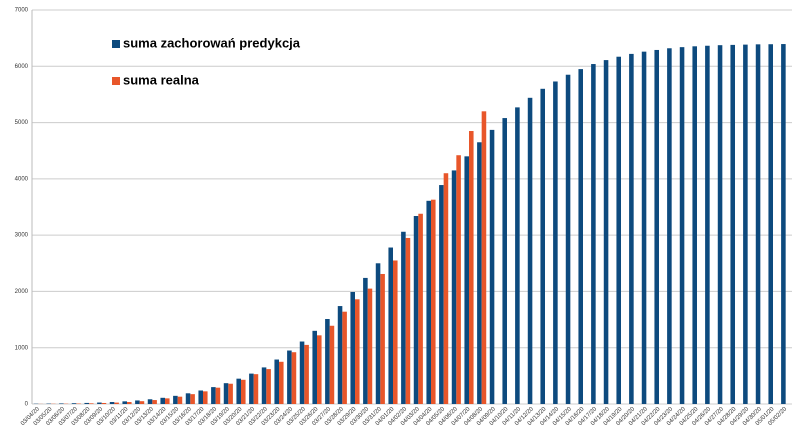 This screenshot has height=439, width=800. I want to click on y-tick-label: 4000, so click(22, 179).